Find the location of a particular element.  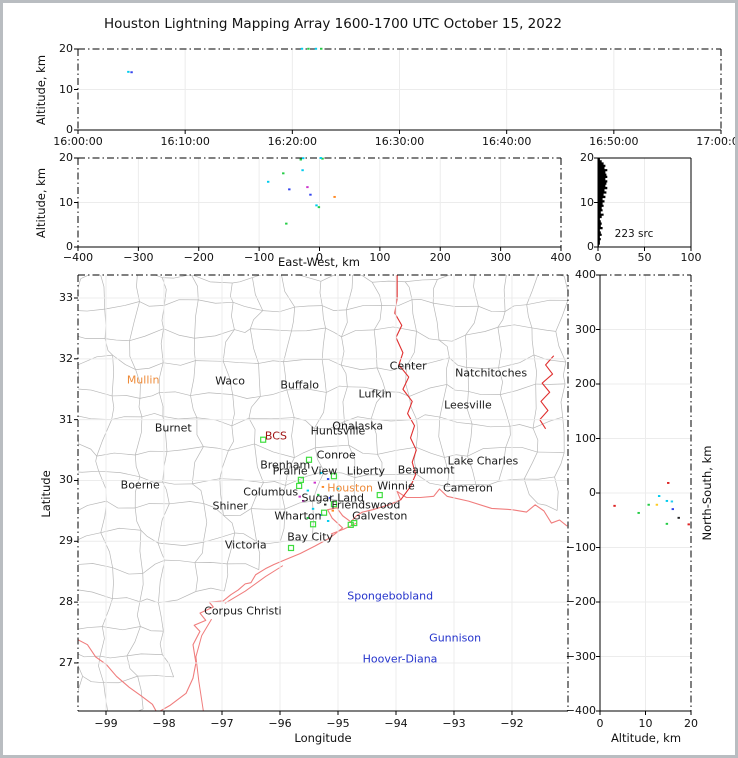

map-city-label-bay-city: Bay City is located at coordinates (310, 537).